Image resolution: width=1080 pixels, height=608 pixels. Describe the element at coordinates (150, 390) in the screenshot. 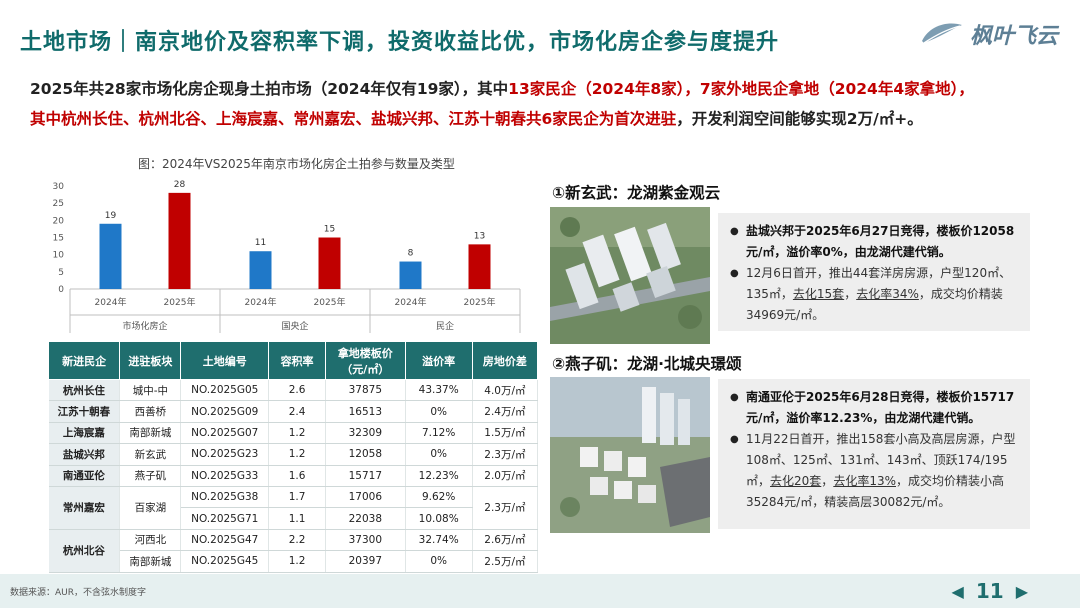

I see `cell-district: 城中-中` at that location.